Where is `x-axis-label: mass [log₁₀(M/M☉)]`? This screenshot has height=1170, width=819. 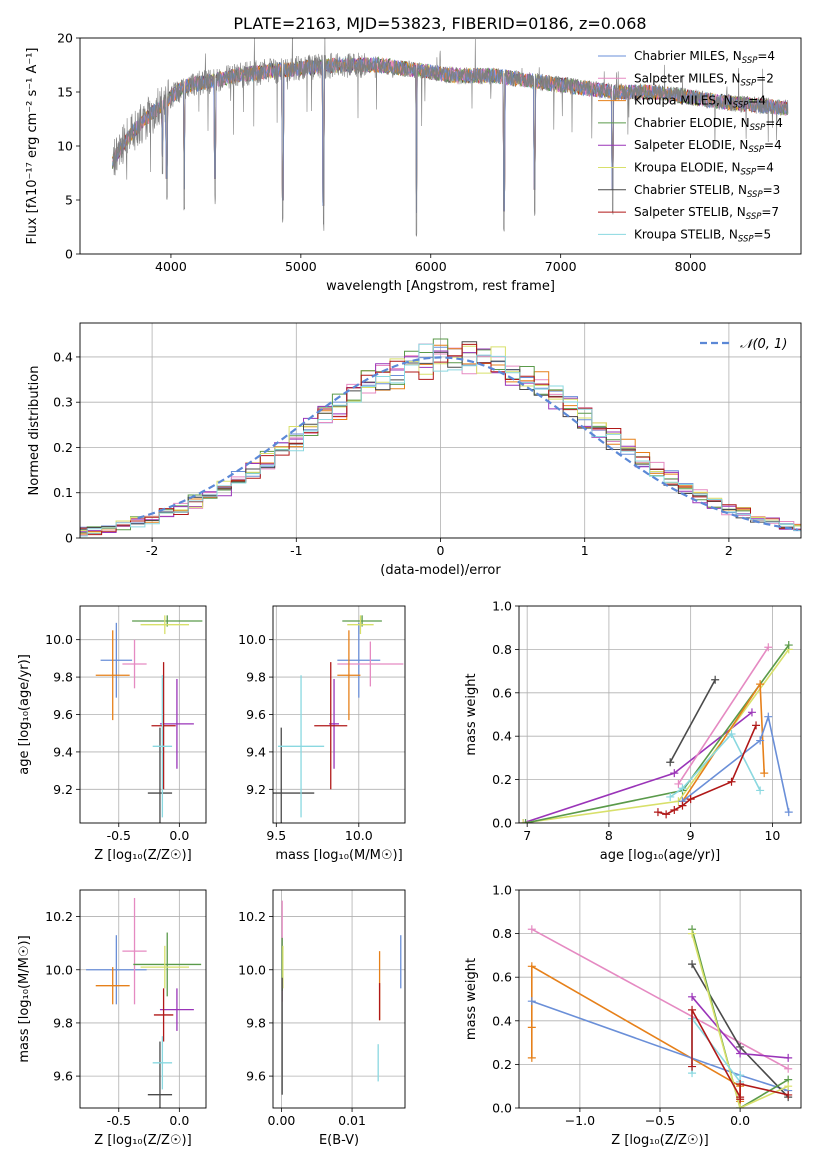 x-axis-label: mass [log₁₀(M/M☉)] is located at coordinates (338, 855).